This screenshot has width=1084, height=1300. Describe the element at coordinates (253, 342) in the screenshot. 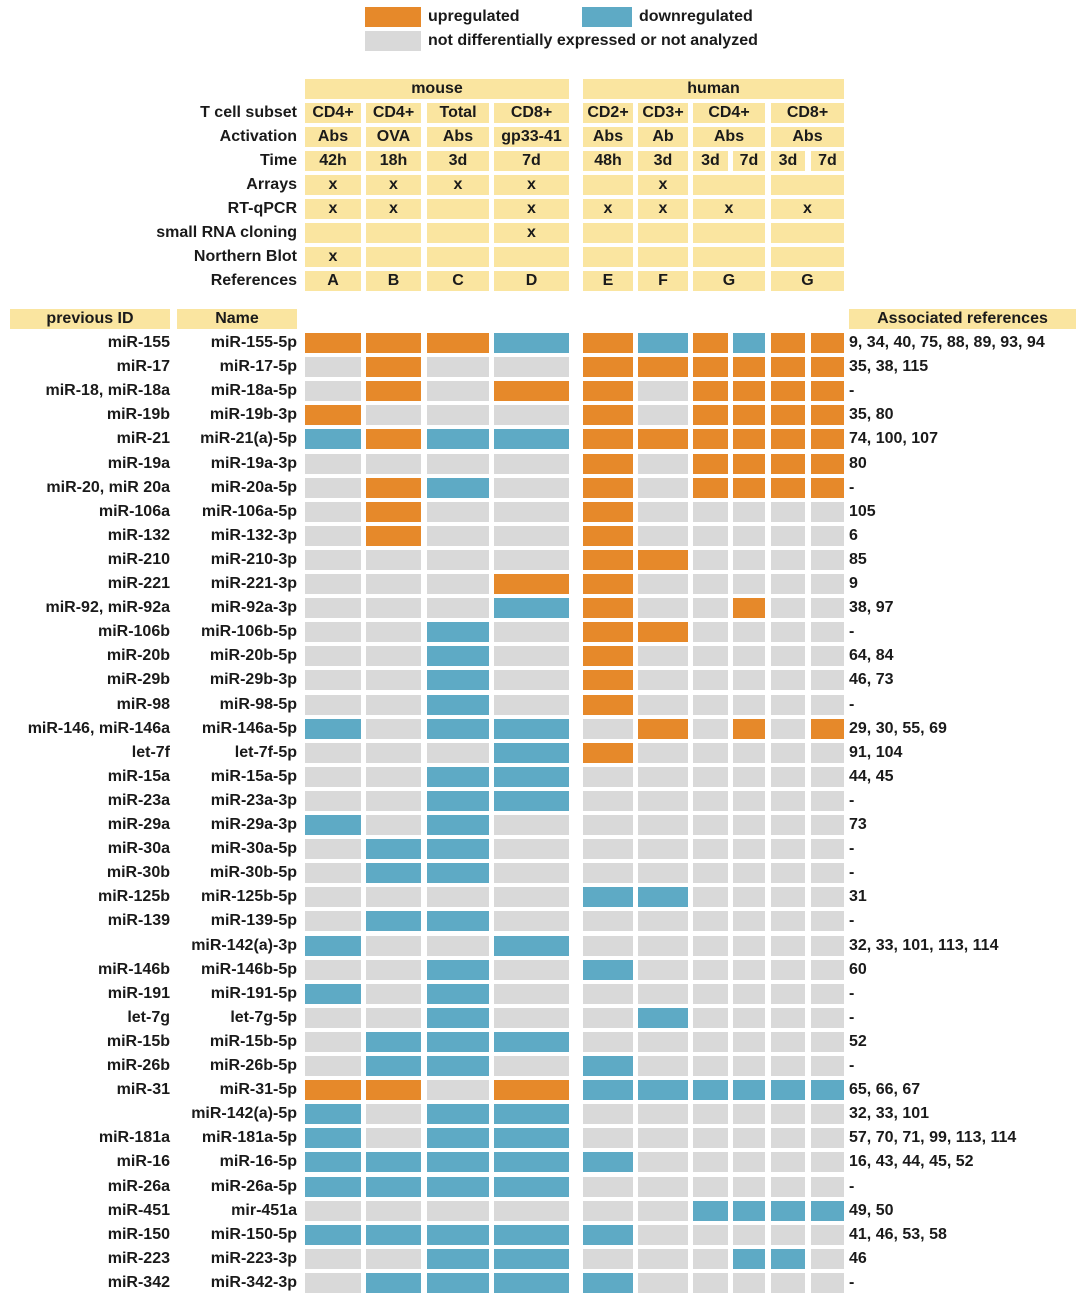

I see `mirna-name: miR-155-5p` at that location.